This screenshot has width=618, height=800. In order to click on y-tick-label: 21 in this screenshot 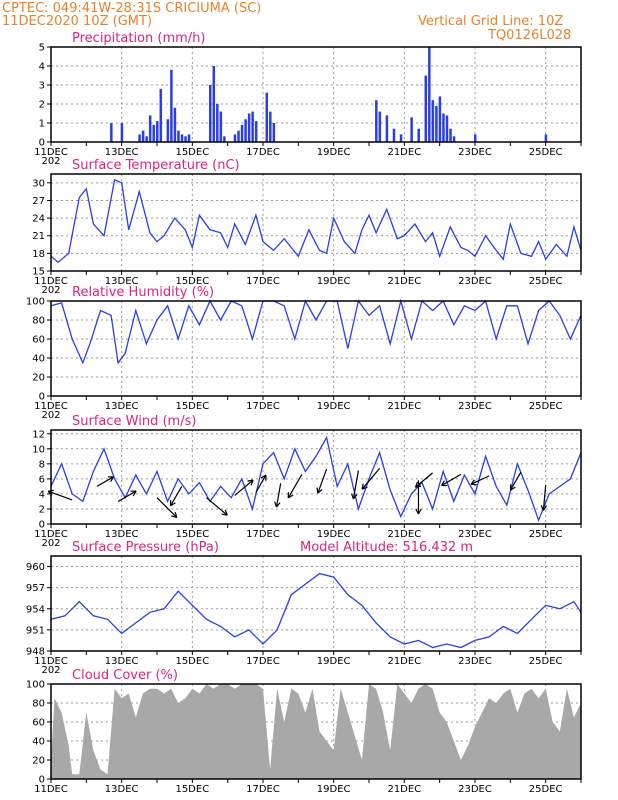, I will do `click(38, 236)`.